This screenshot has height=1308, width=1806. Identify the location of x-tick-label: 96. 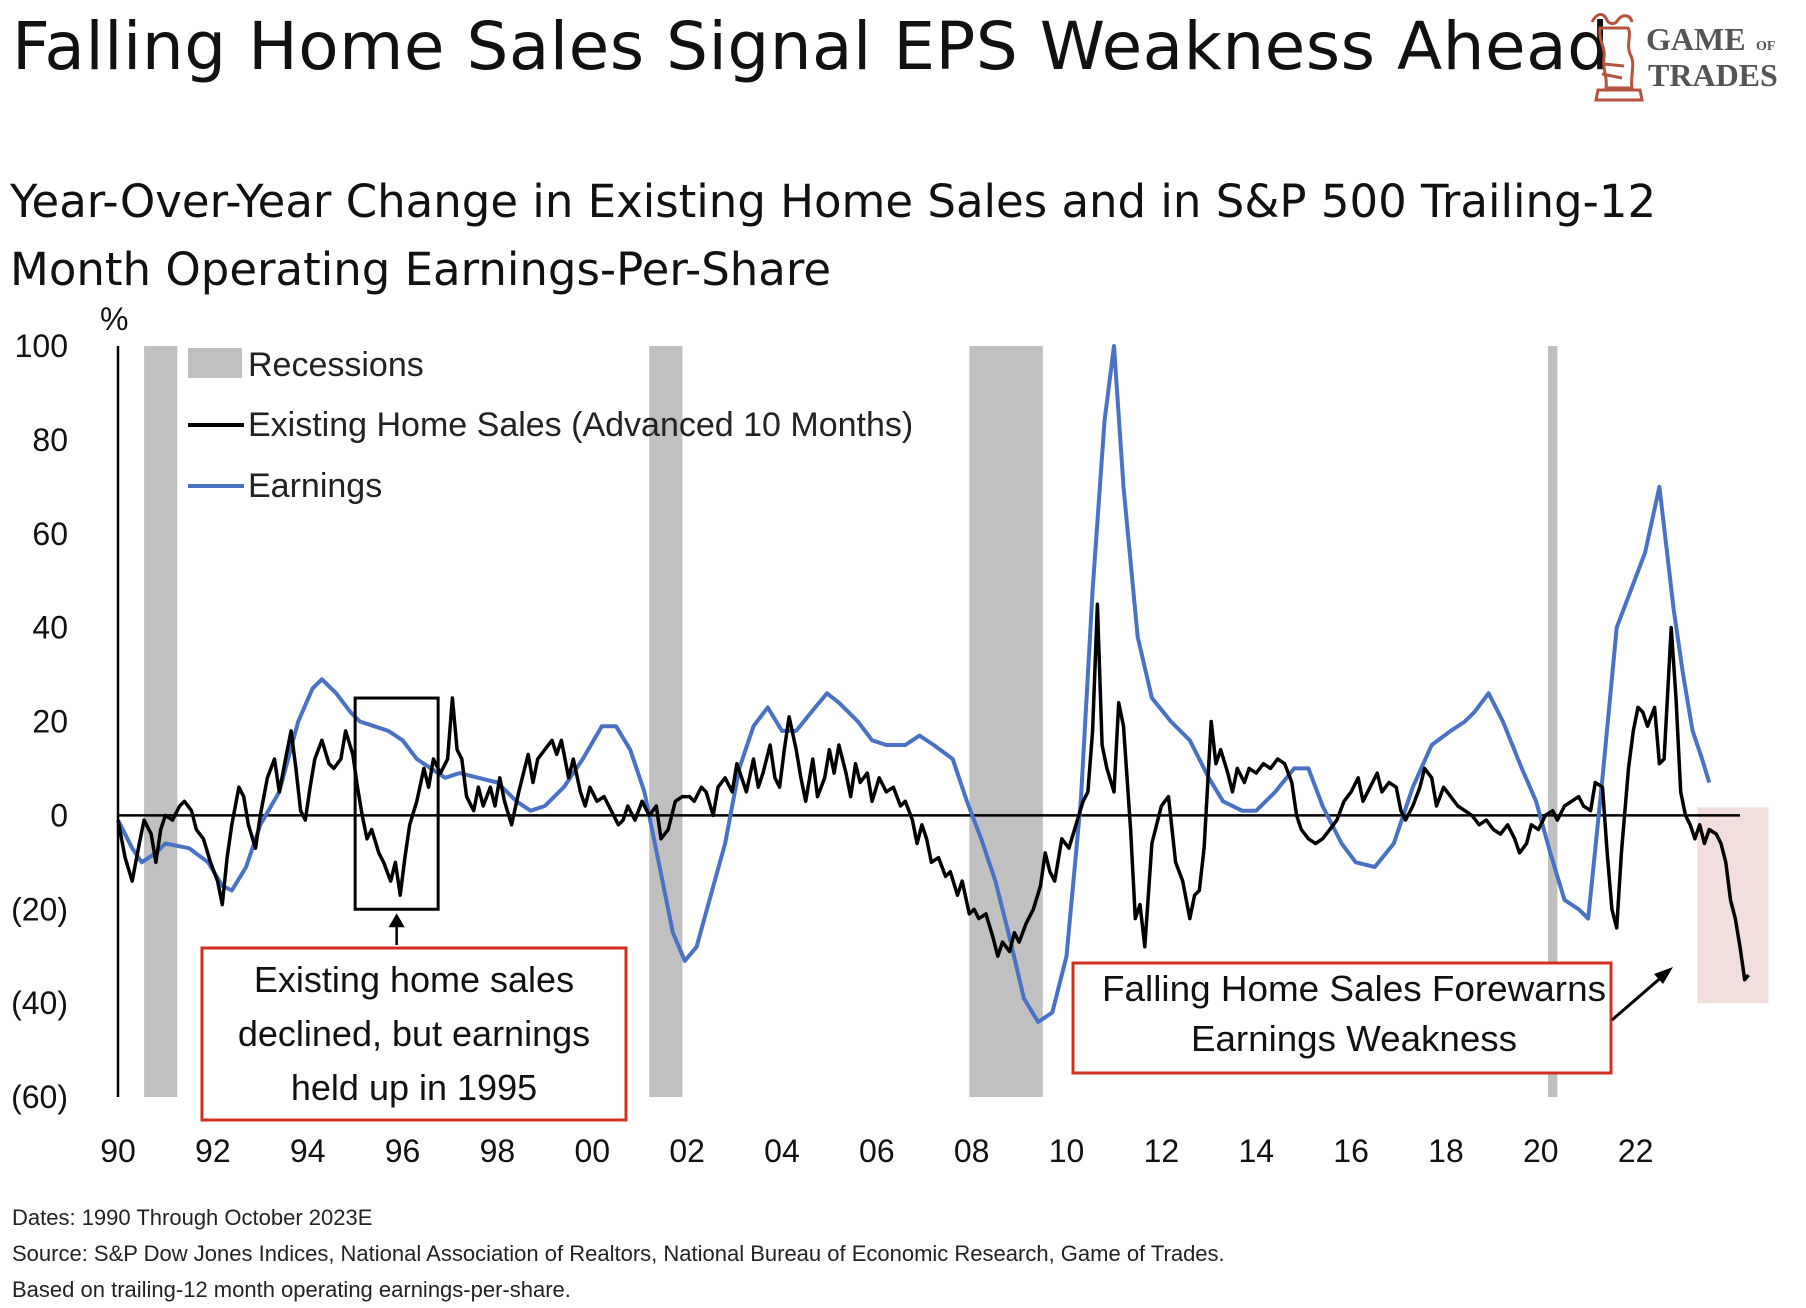
(403, 1151).